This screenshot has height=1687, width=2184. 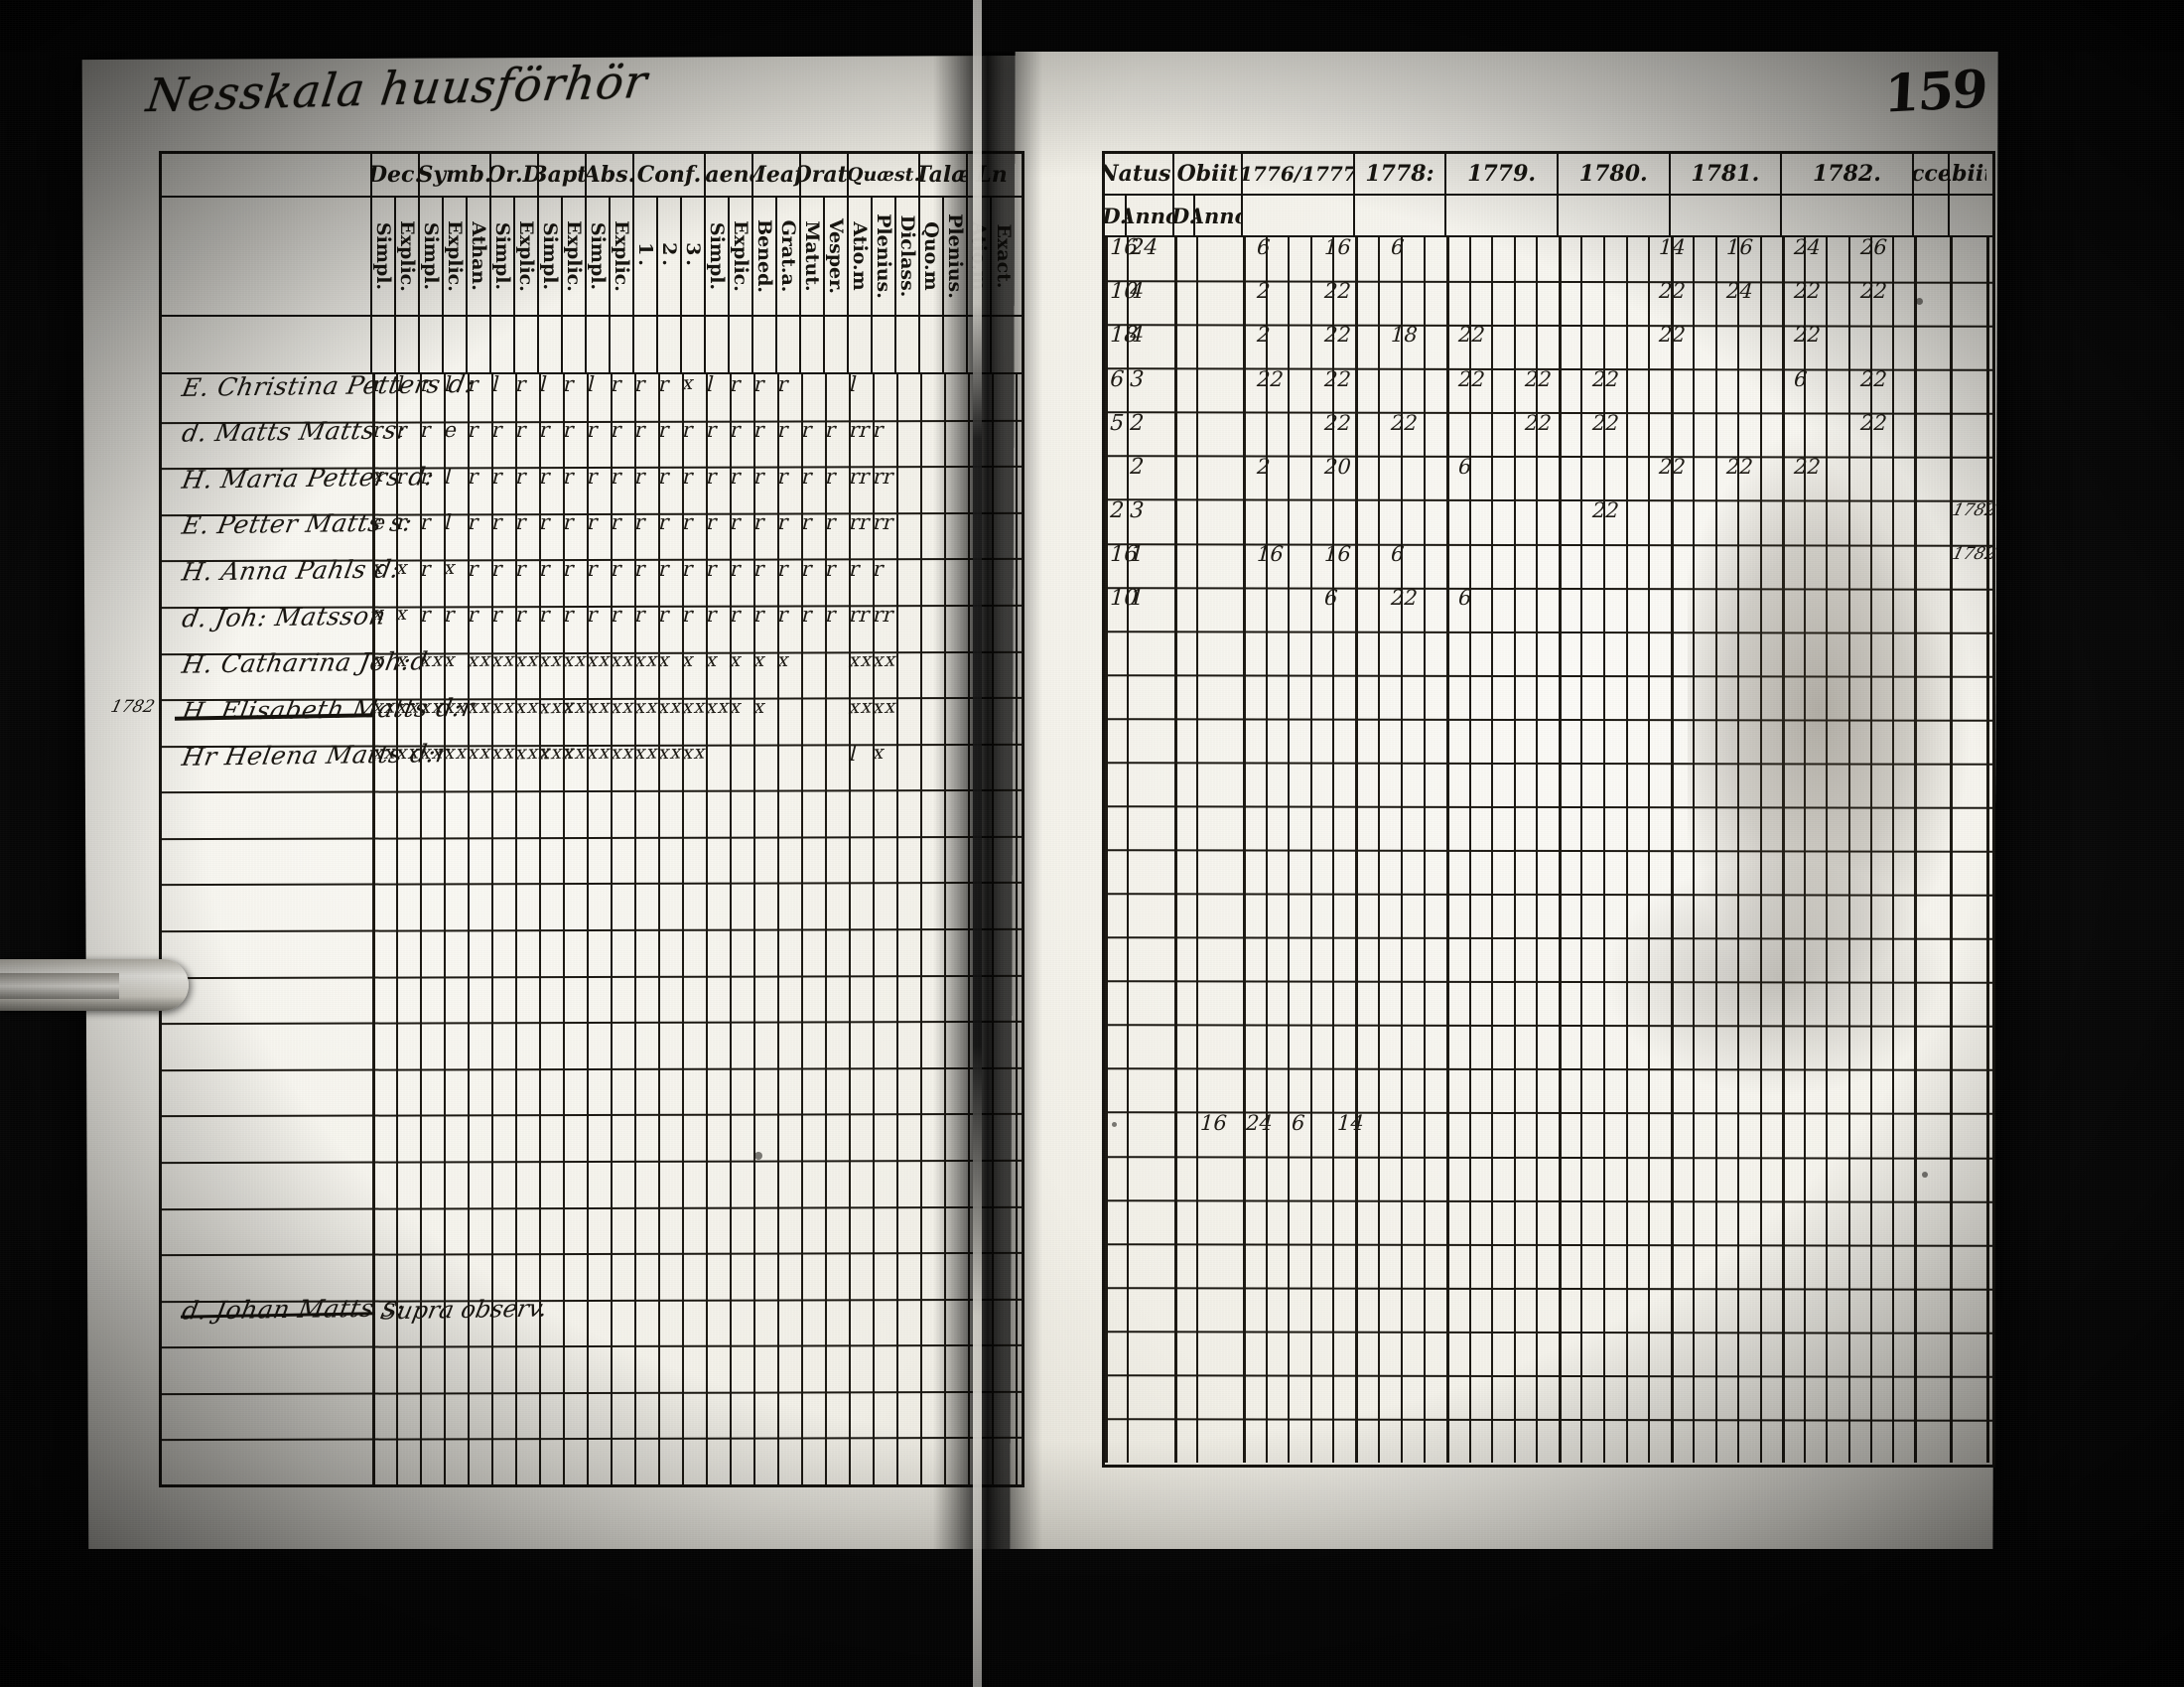 I want to click on left-subheader-cell: 3., so click(x=694, y=256).